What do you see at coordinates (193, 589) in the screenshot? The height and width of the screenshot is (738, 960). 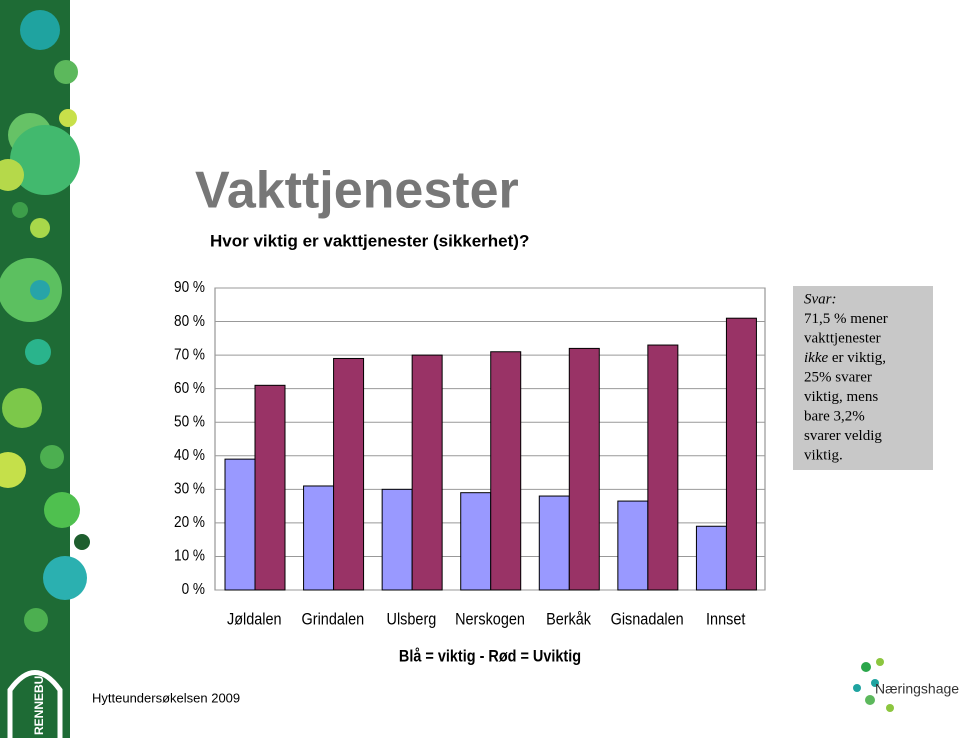 I see `y-tick-label: 0 %` at bounding box center [193, 589].